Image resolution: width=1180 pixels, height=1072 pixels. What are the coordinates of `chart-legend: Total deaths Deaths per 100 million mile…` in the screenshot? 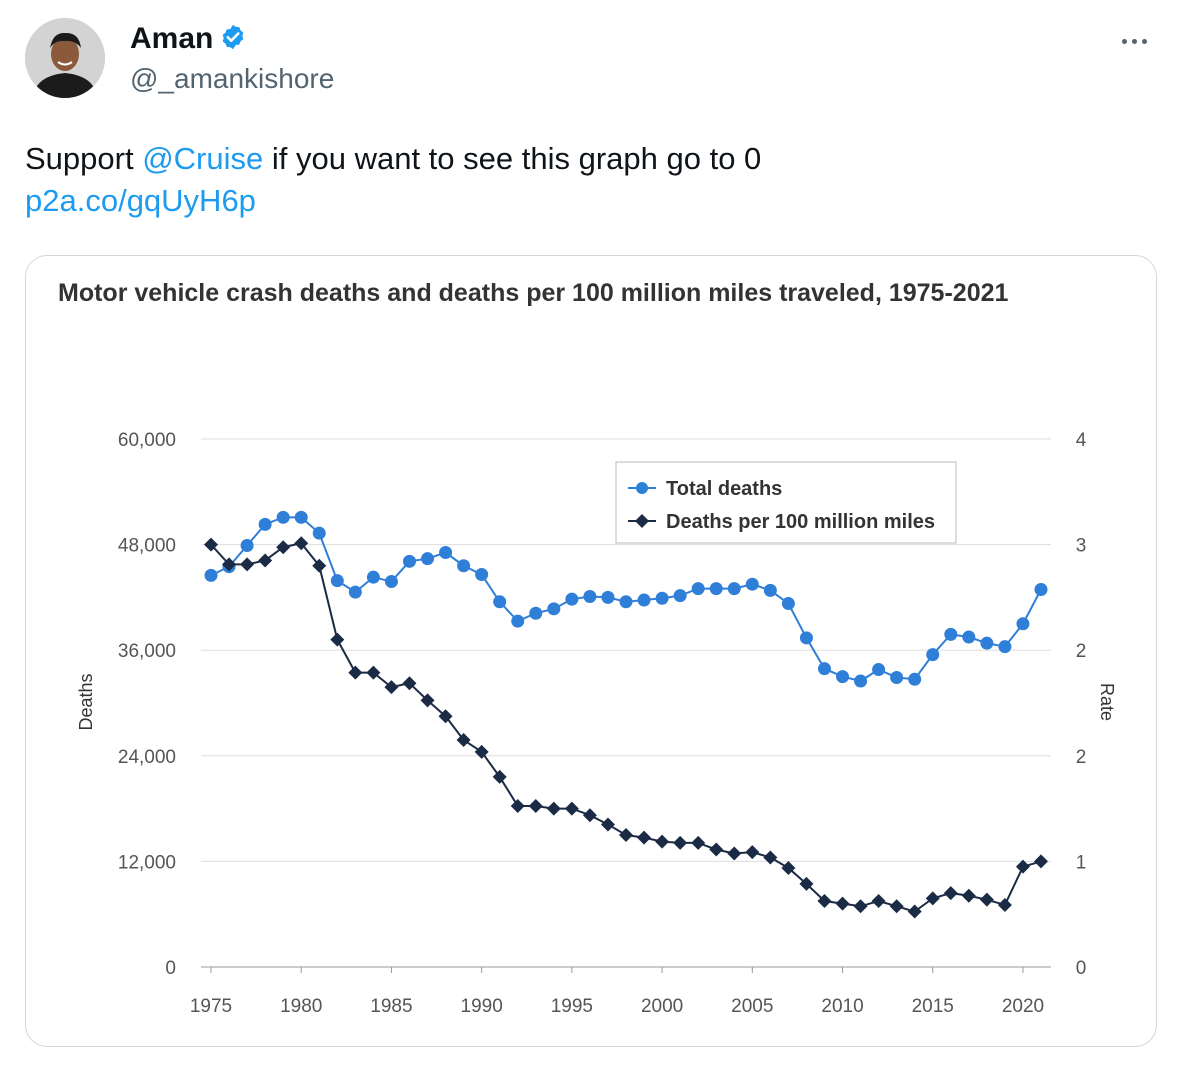 It's located at (786, 502).